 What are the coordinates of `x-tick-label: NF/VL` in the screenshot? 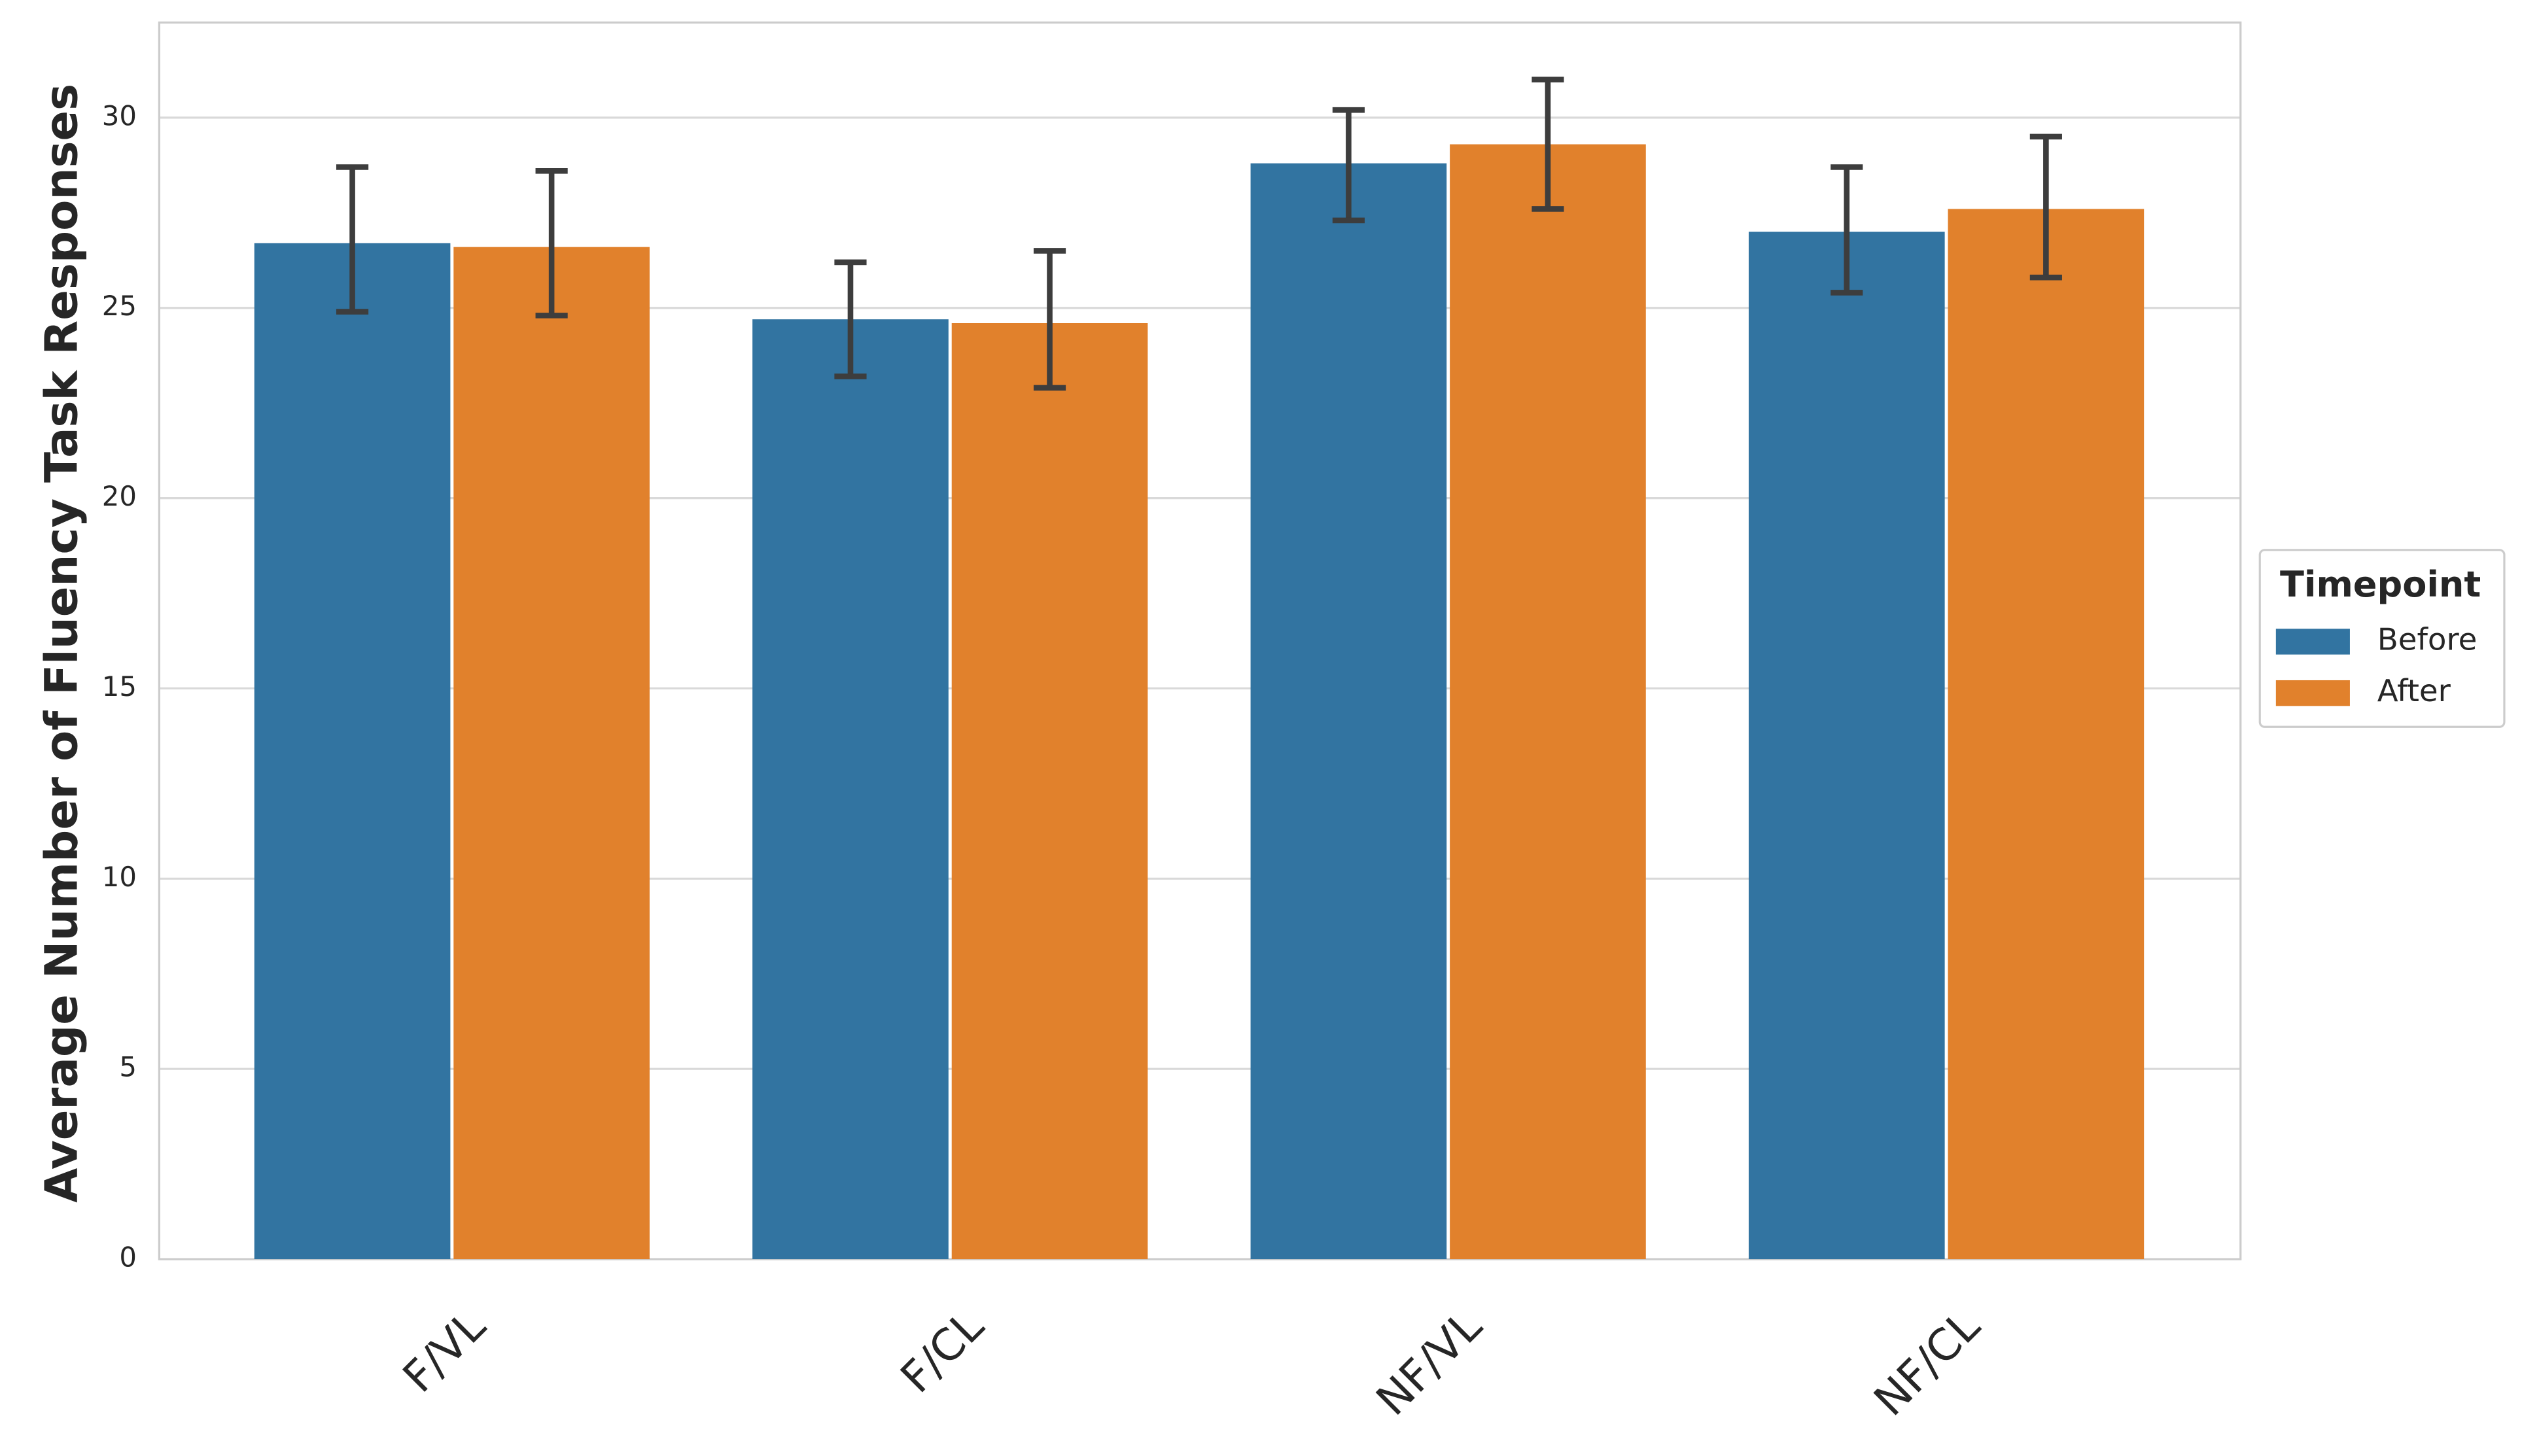 It's located at (1428, 1362).